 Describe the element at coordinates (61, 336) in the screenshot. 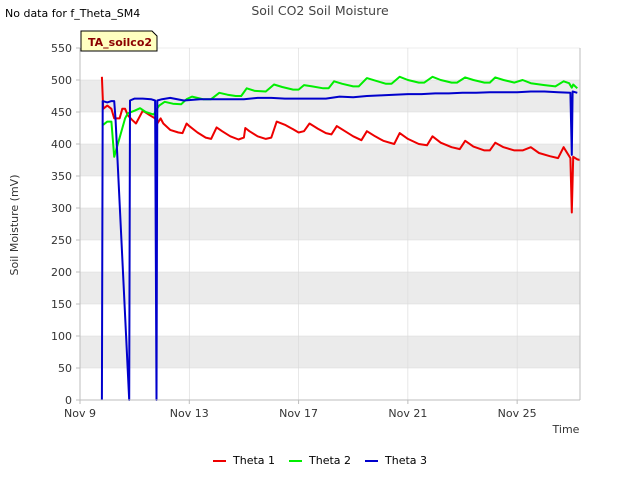

I see `y-tick-label: 100` at that location.